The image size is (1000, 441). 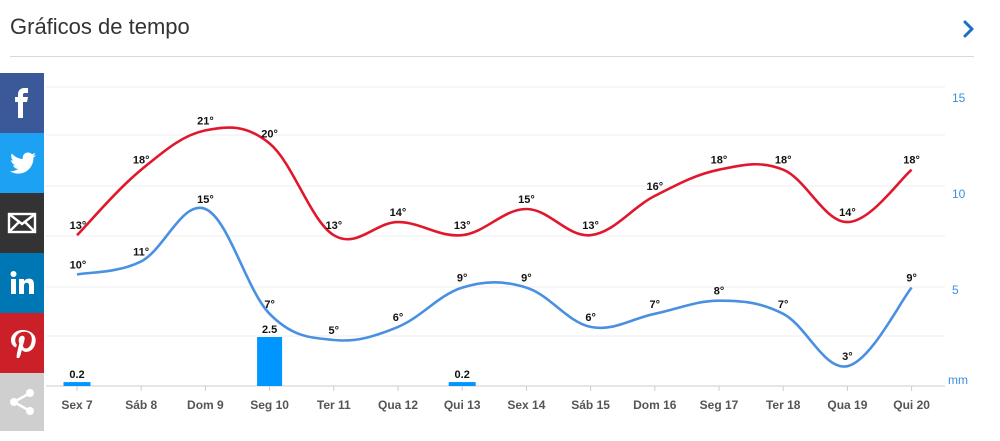 I want to click on pinterest-share-button, so click(x=22, y=343).